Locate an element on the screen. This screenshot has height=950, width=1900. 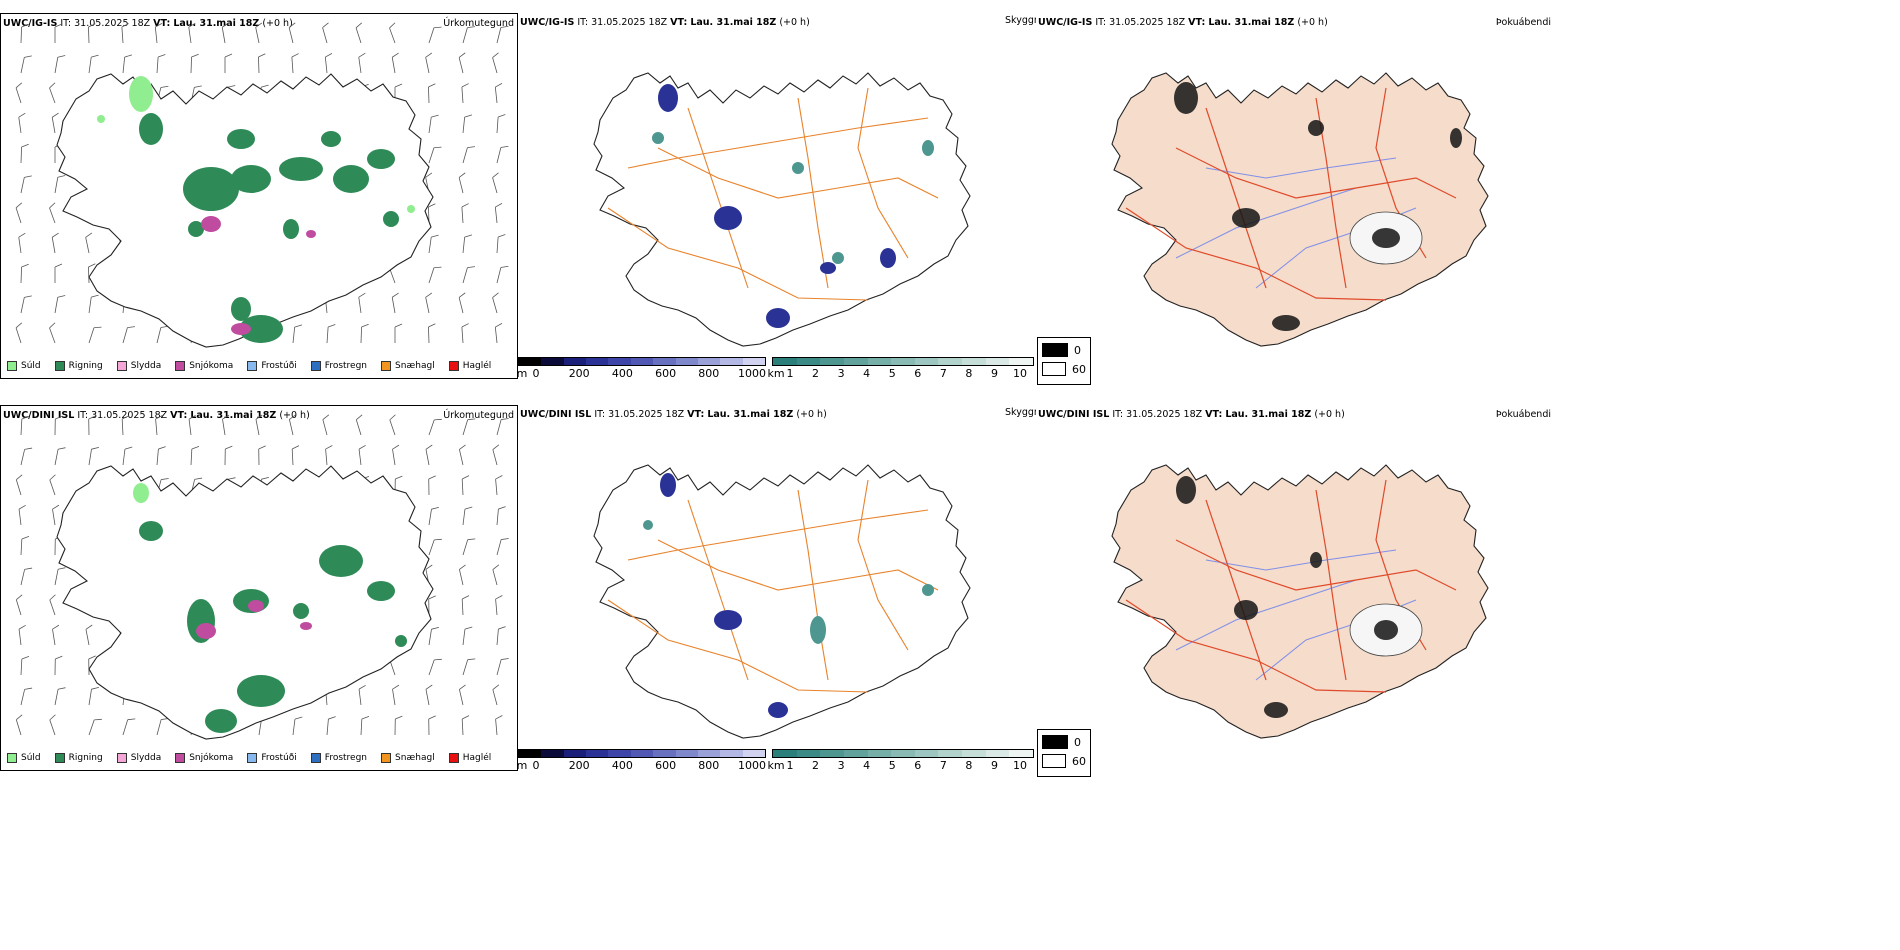
colorbar-tick-label: 2 is located at coordinates (816, 373).